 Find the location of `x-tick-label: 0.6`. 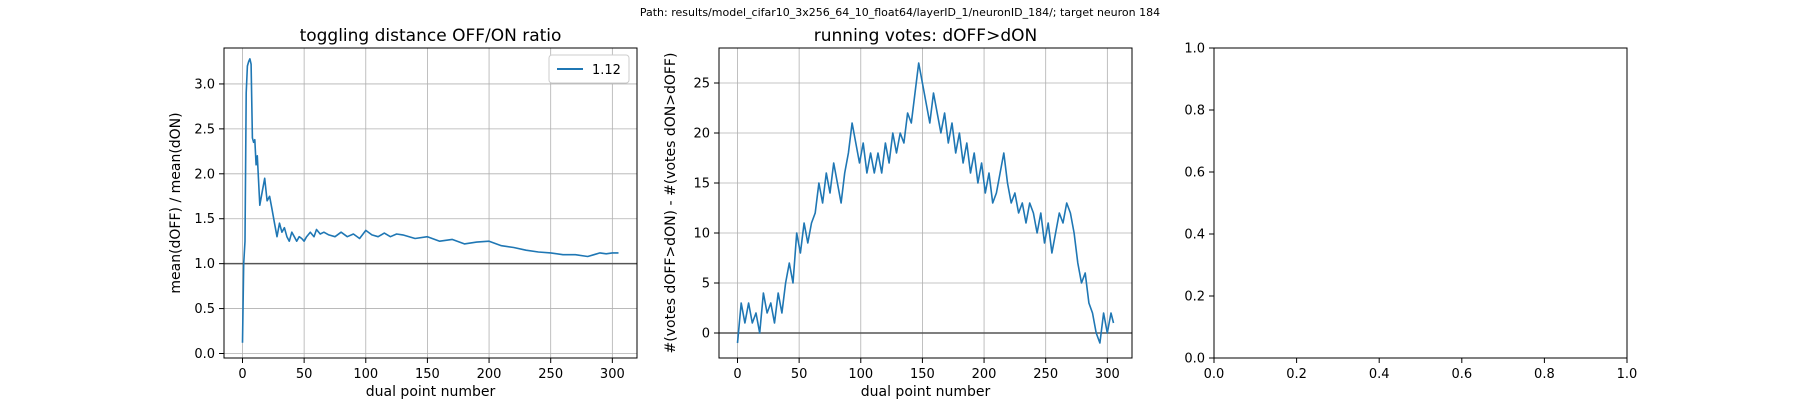

x-tick-label: 0.6 is located at coordinates (1461, 374).